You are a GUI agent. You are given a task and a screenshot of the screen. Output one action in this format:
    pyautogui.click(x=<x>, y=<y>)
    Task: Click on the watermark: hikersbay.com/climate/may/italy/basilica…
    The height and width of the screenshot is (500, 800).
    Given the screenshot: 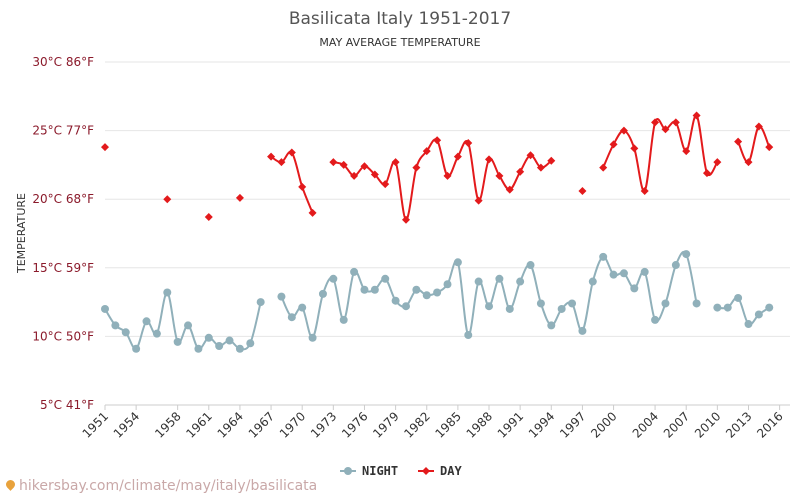 What is the action you would take?
    pyautogui.click(x=161, y=486)
    